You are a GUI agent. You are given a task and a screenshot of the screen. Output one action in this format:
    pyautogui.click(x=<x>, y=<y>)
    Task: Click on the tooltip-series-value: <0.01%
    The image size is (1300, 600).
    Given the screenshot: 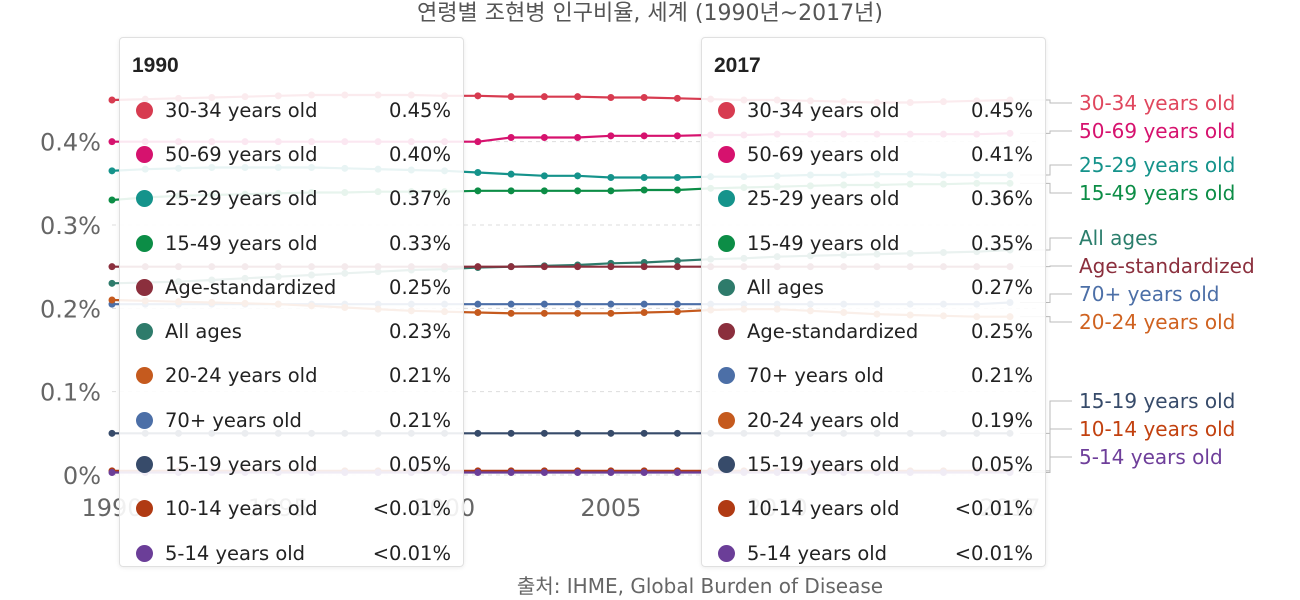 What is the action you would take?
    pyautogui.click(x=993, y=509)
    